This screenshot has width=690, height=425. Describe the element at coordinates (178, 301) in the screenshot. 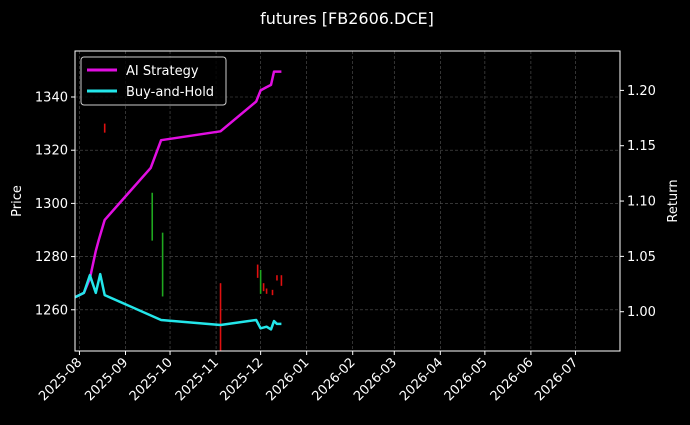

I see `series-line-buy-and-hold` at that location.